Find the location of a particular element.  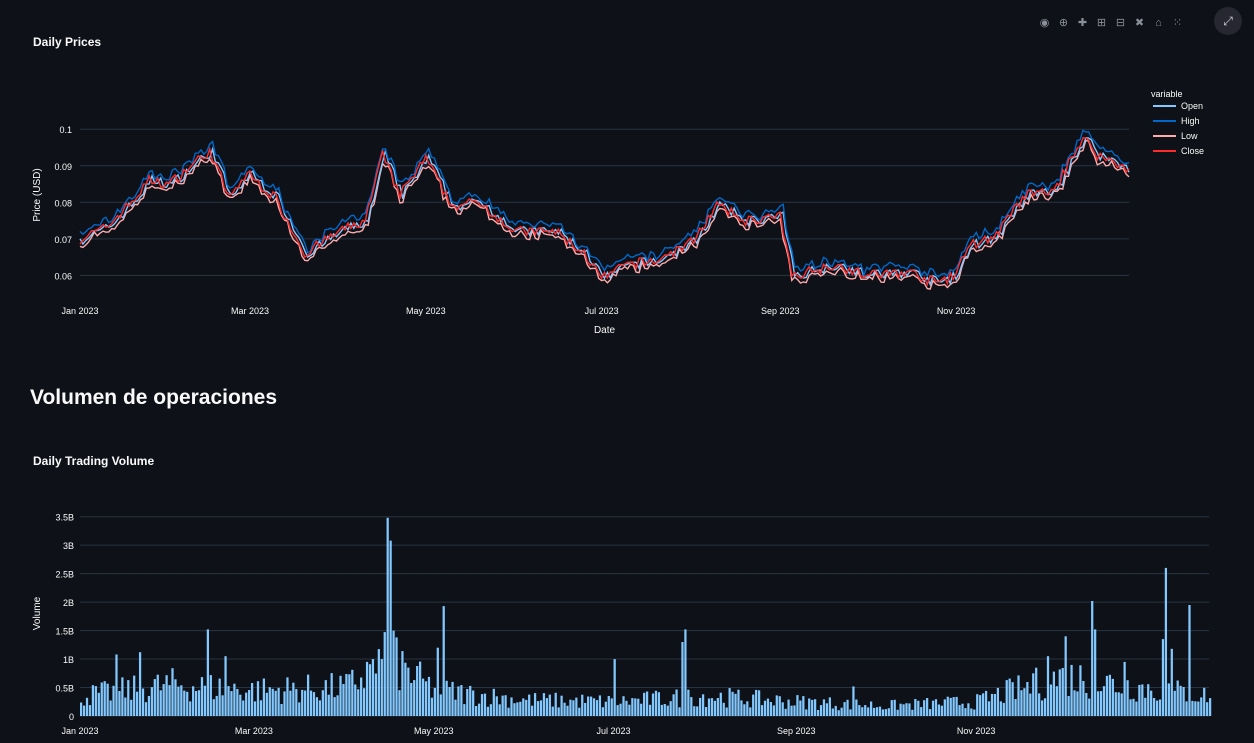

volume-x-tick: Jan 2023 is located at coordinates (79, 731).